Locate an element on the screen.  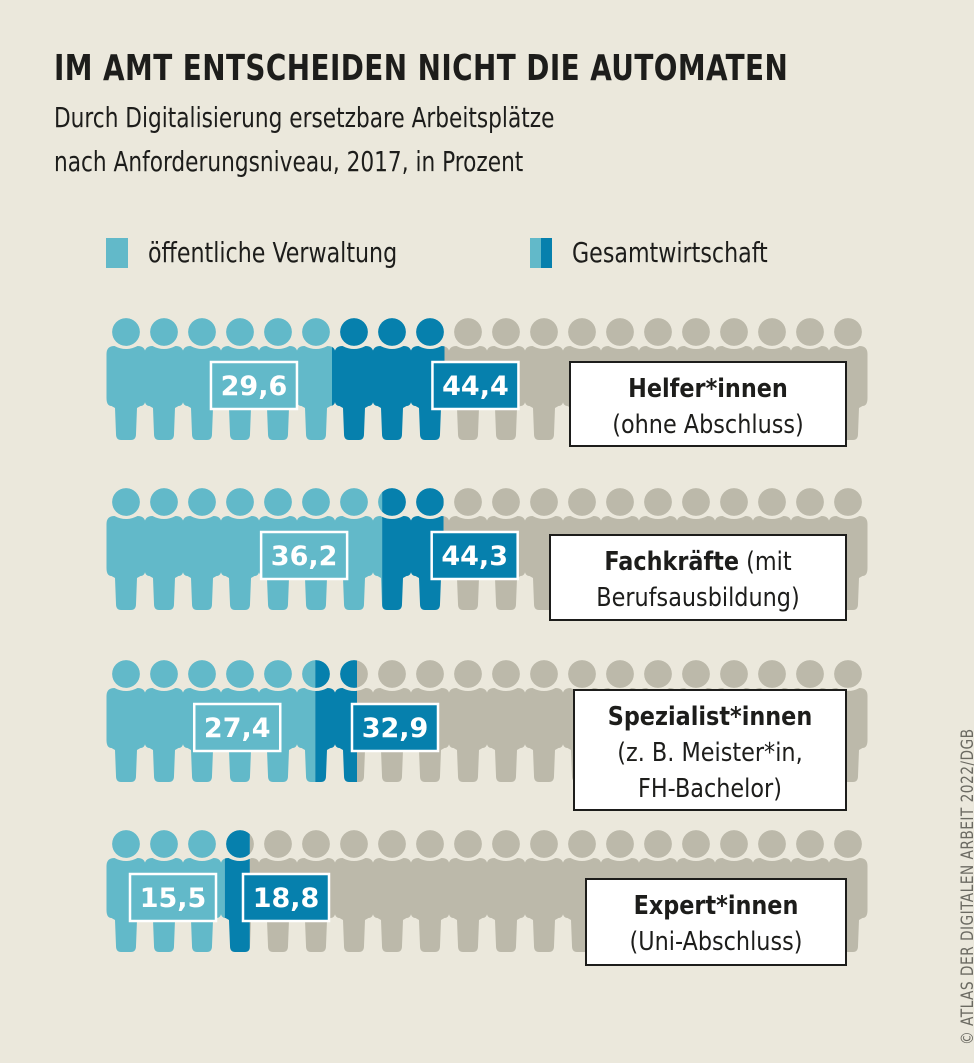
category-name: Spezialist*innen is located at coordinates (710, 715).